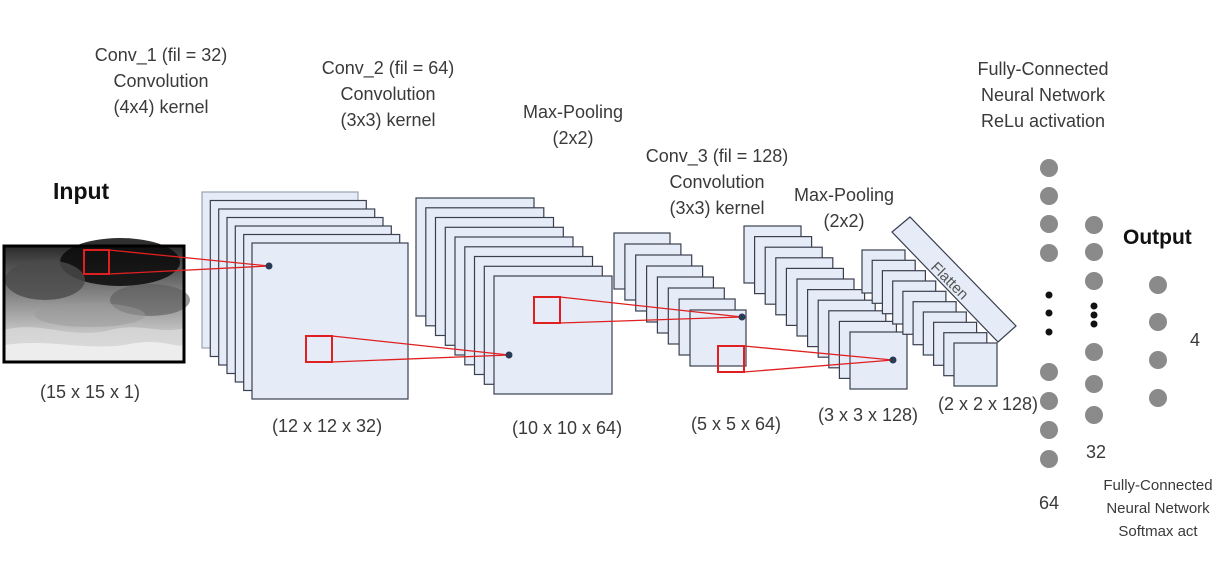  I want to click on pool2-label: Max-Pooling (2x2), so click(844, 208).